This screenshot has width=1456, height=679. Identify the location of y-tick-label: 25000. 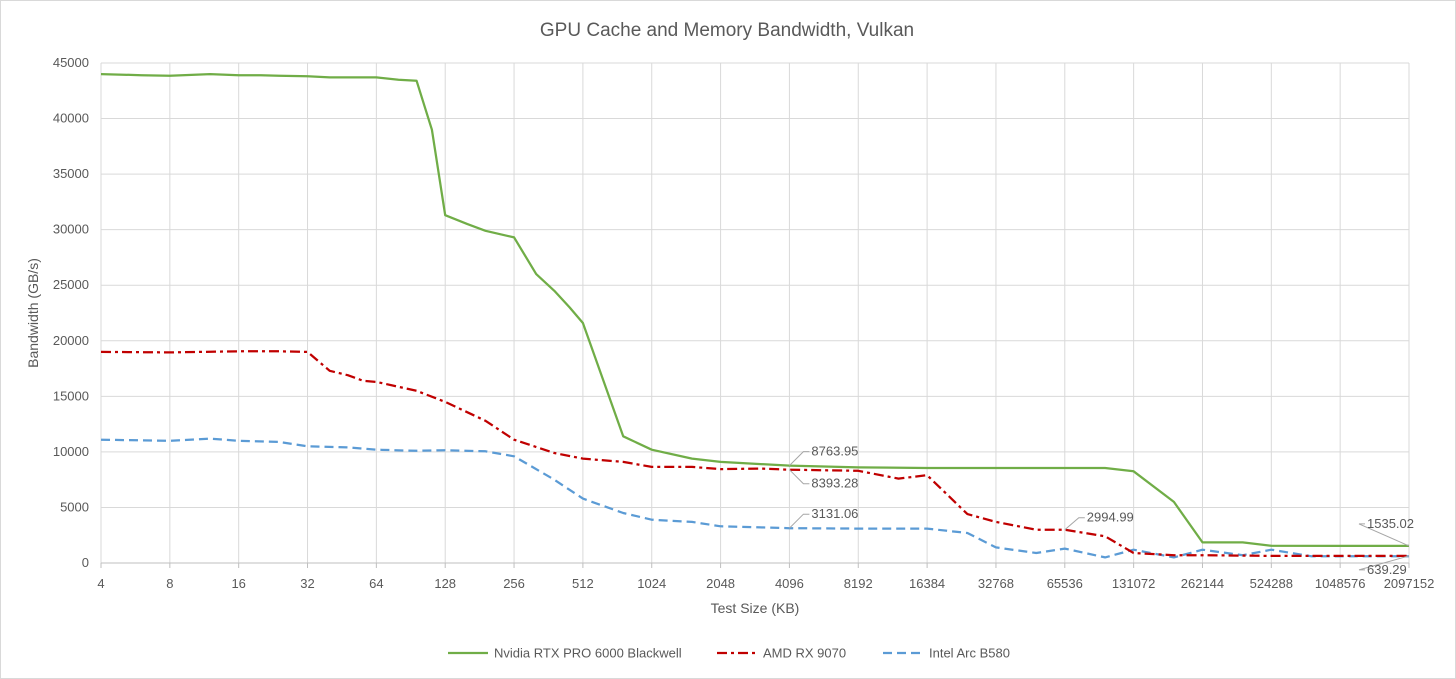
(71, 284).